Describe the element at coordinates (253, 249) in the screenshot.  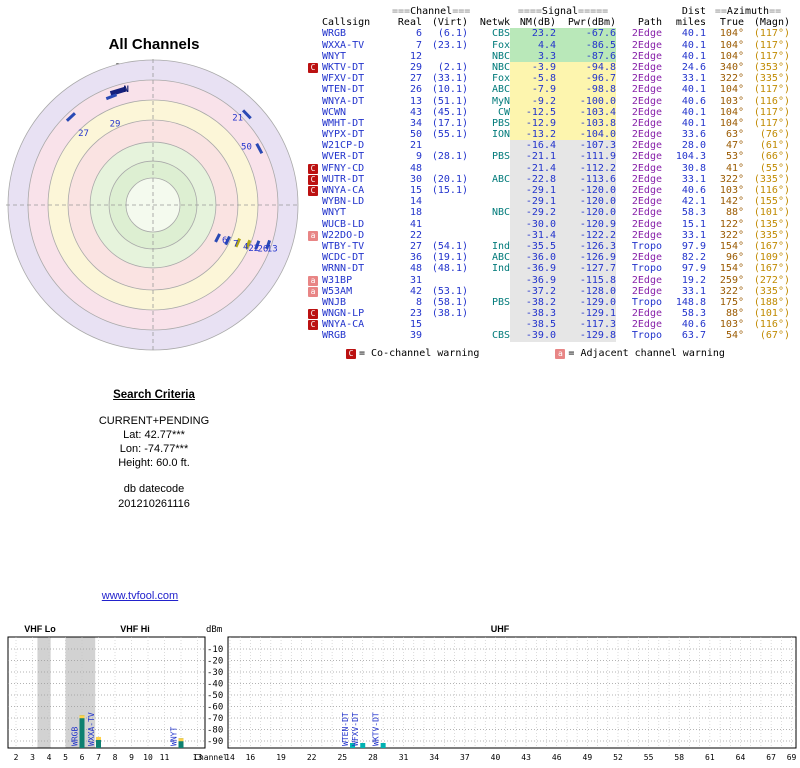
I see `channel-marker-label: 22` at that location.